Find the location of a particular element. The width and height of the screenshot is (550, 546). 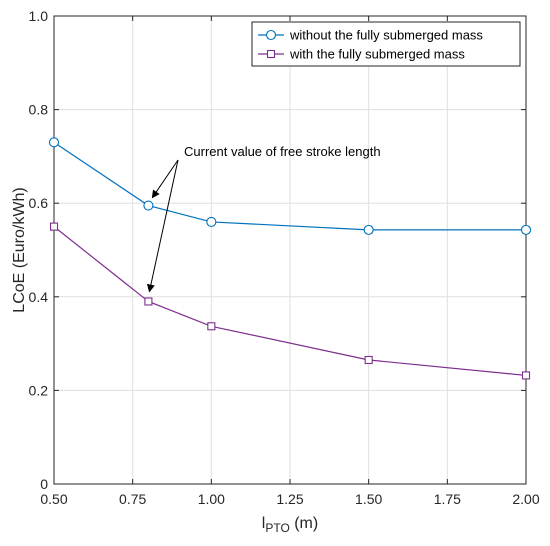

x-tick-label: 0.50 is located at coordinates (53, 499).